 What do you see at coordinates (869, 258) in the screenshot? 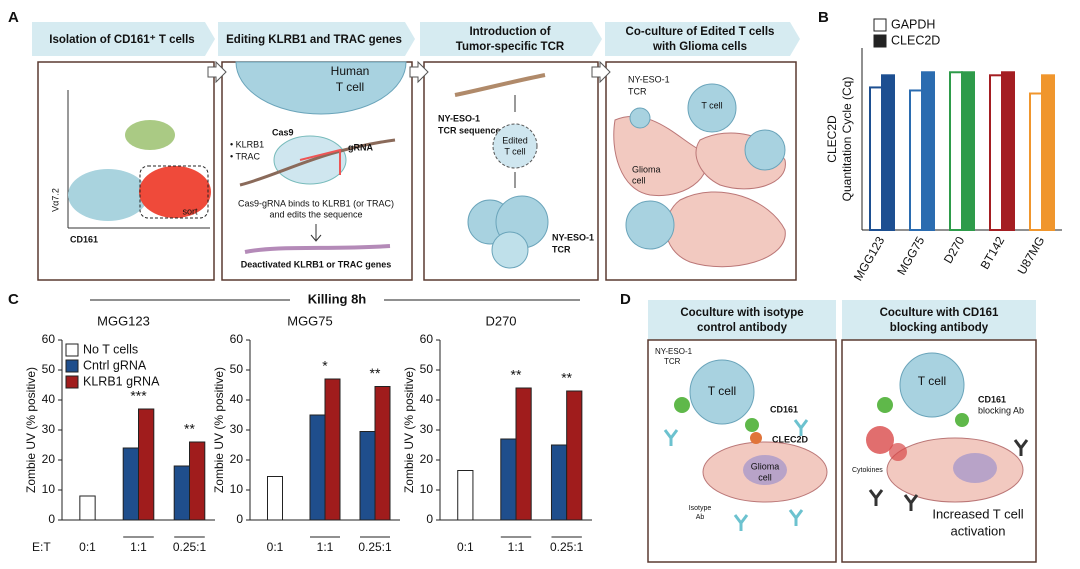
I see `x-tick-label: MGG123` at bounding box center [869, 258].